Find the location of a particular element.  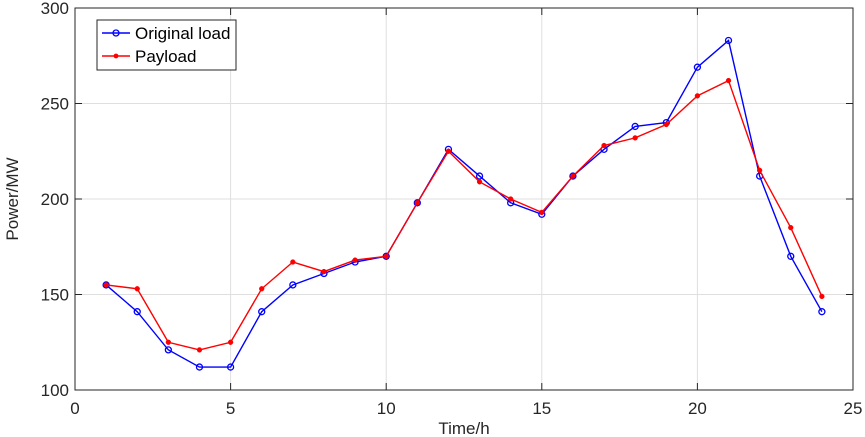

legend: Original load Payload is located at coordinates (166, 45).